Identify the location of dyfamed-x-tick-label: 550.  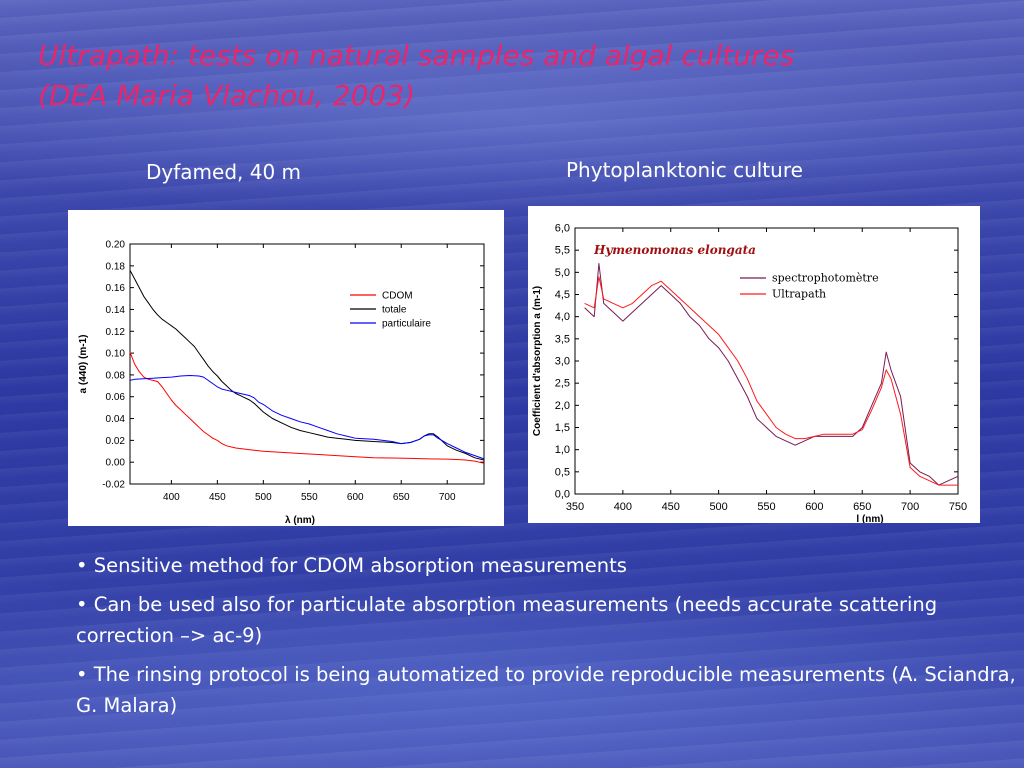
(309, 497).